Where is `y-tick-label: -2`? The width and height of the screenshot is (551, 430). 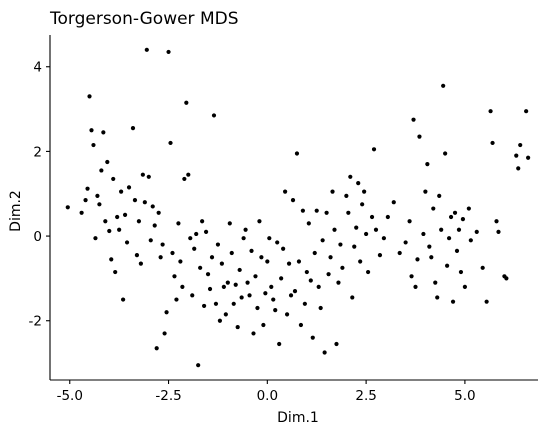
y-tick-label: -2 is located at coordinates (35, 322).